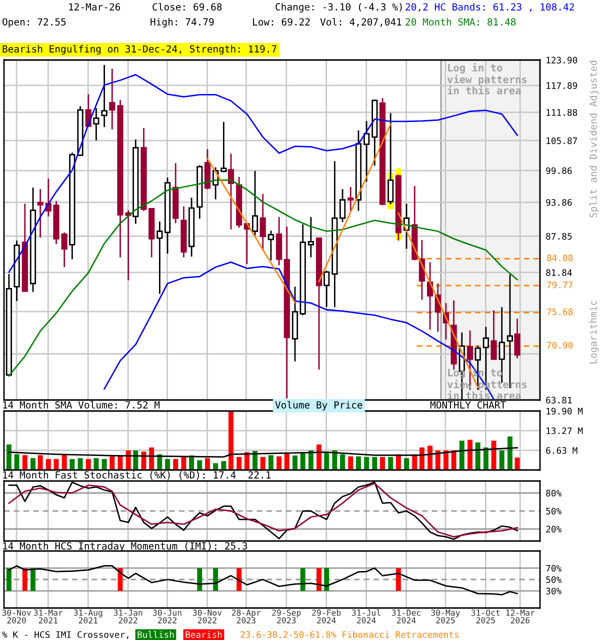  What do you see at coordinates (562, 60) in the screenshot?
I see `y-tick-label: 123.90` at bounding box center [562, 60].